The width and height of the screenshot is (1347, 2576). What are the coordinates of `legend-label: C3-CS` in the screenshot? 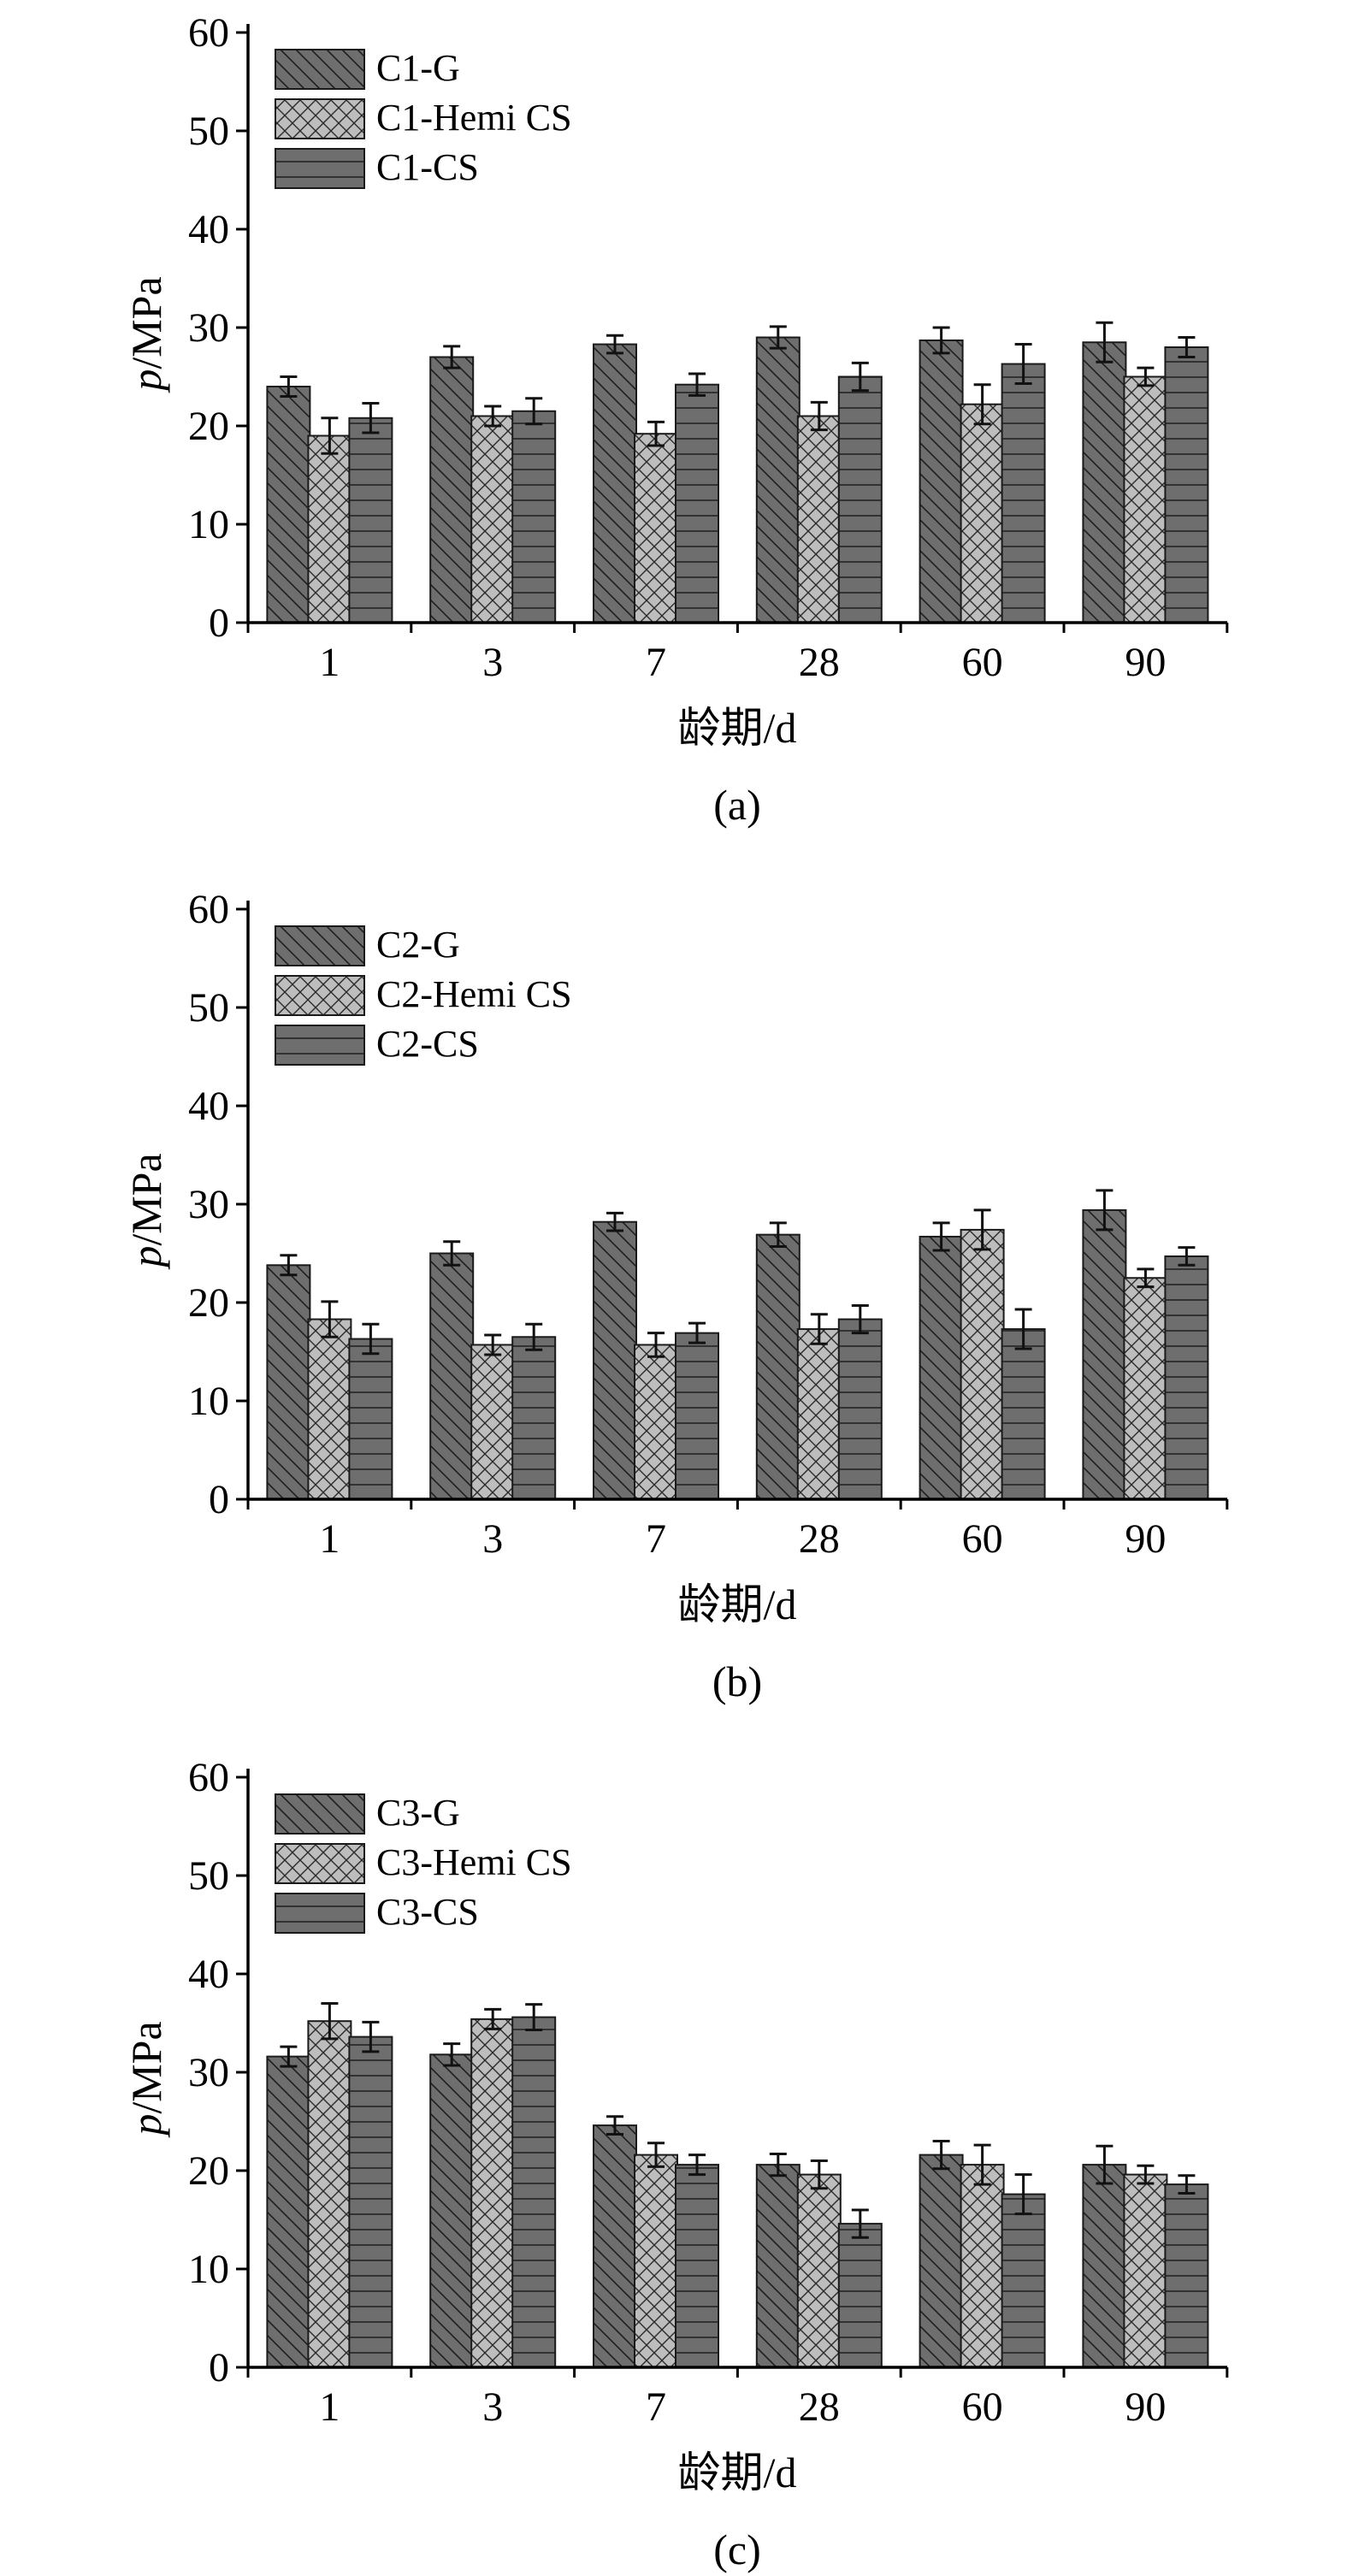 It's located at (427, 1912).